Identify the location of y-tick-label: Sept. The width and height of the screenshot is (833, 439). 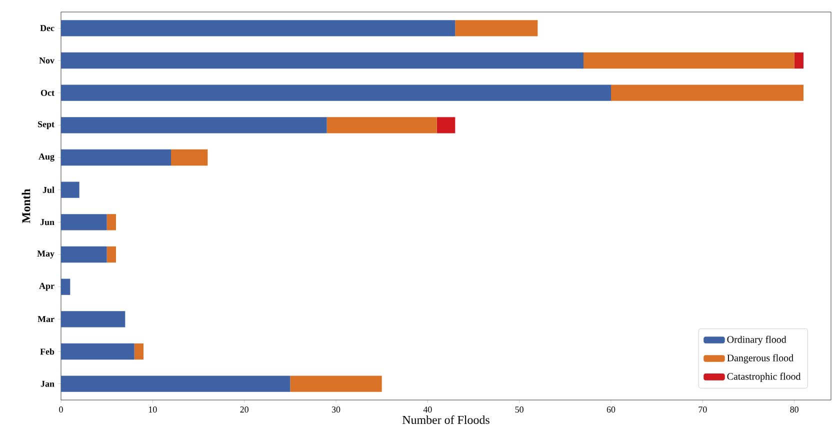
(46, 125).